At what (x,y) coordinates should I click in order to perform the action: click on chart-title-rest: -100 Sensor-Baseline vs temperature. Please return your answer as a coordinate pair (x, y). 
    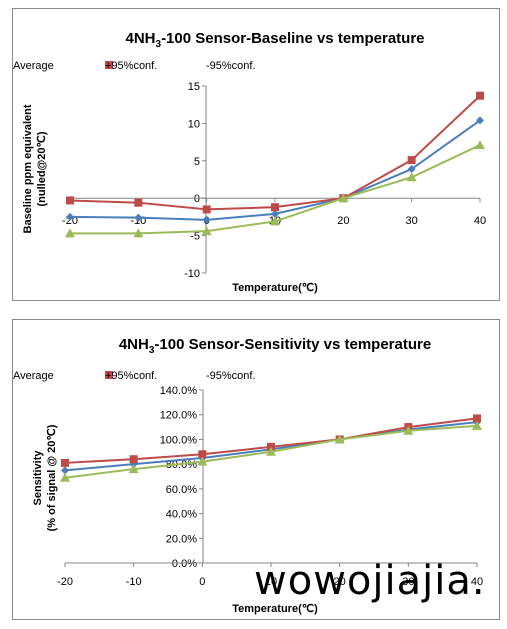
    Looking at the image, I should click on (292, 38).